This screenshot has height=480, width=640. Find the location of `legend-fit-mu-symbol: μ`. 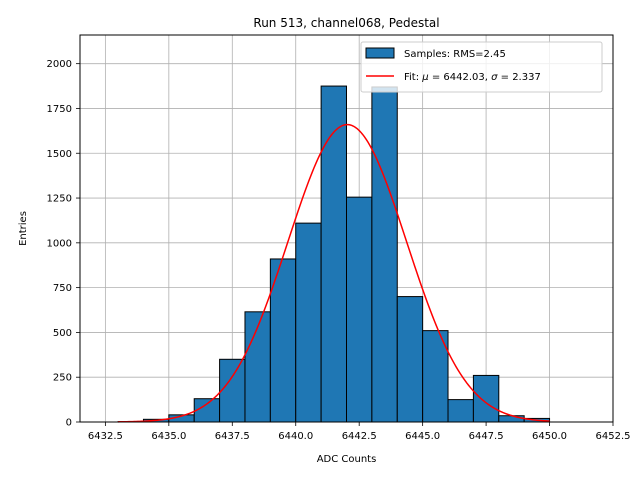

legend-fit-mu-symbol: μ is located at coordinates (424, 77).